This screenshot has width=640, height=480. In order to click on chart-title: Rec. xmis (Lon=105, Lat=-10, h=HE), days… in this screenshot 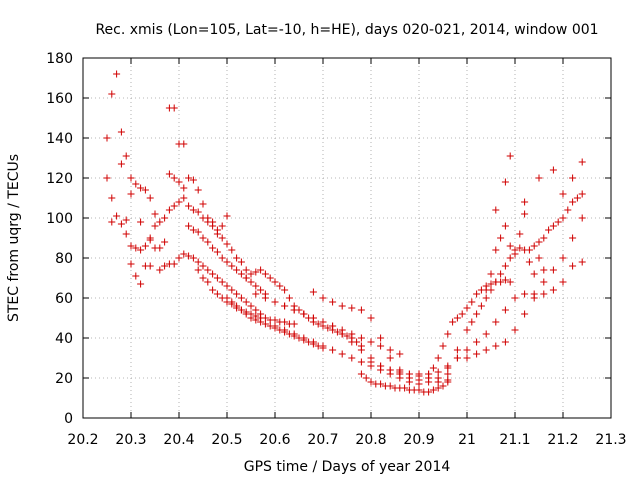, I will do `click(346, 30)`.